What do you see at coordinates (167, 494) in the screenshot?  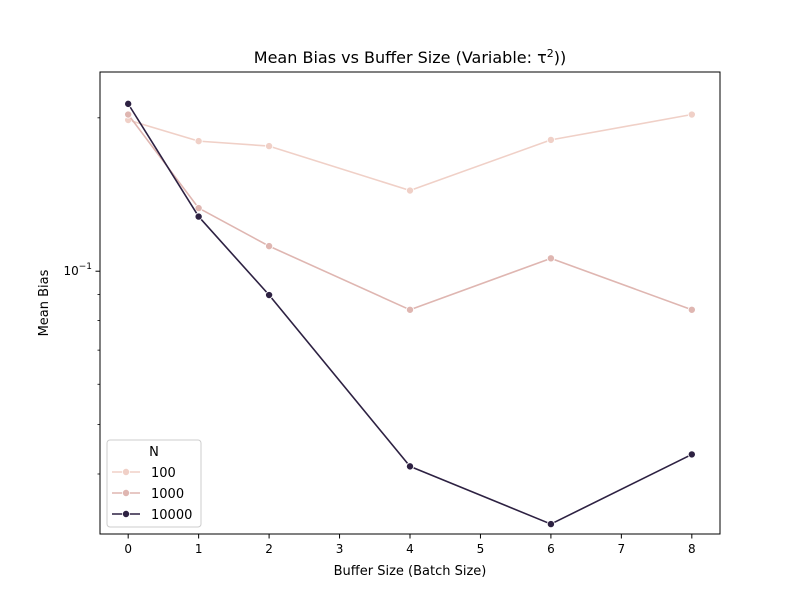 I see `legend-label: 1000` at bounding box center [167, 494].